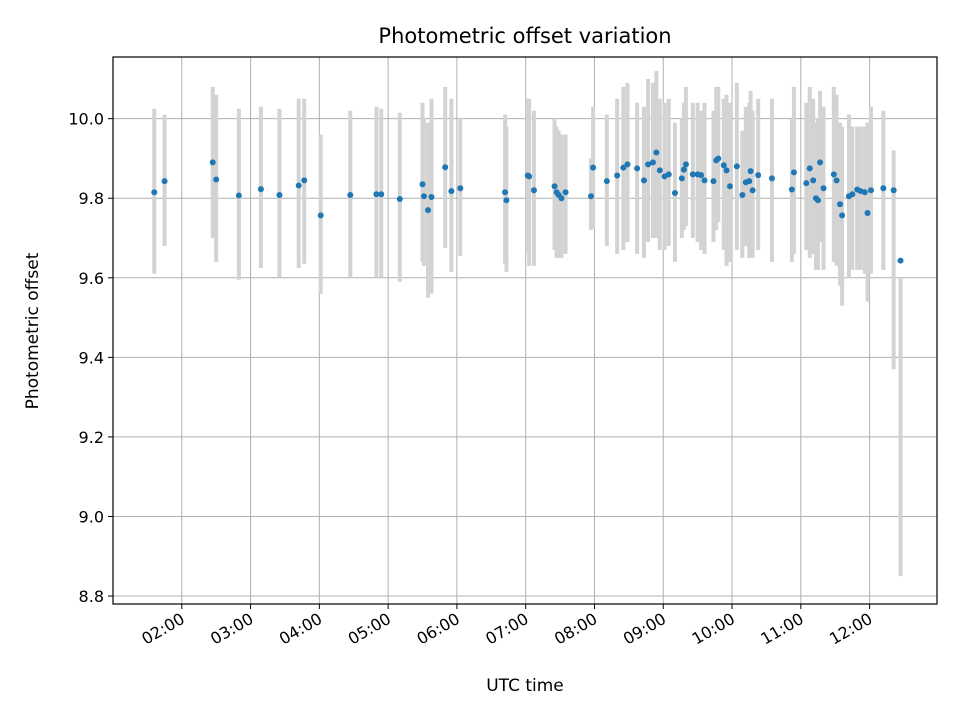 The height and width of the screenshot is (720, 960). Describe the element at coordinates (91, 198) in the screenshot. I see `y-tick-label: 9.8` at that location.